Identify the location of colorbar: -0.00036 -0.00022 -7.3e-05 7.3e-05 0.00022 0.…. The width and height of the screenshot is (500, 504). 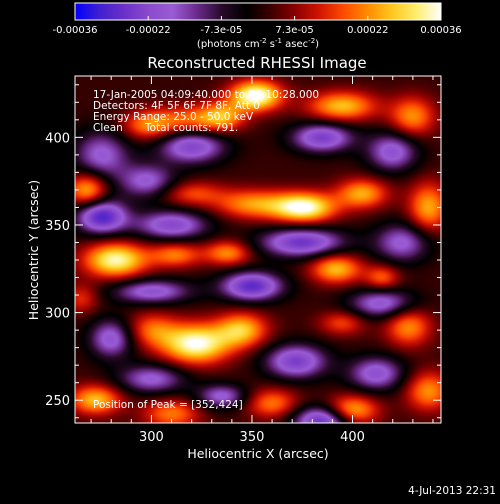
(257, 26).